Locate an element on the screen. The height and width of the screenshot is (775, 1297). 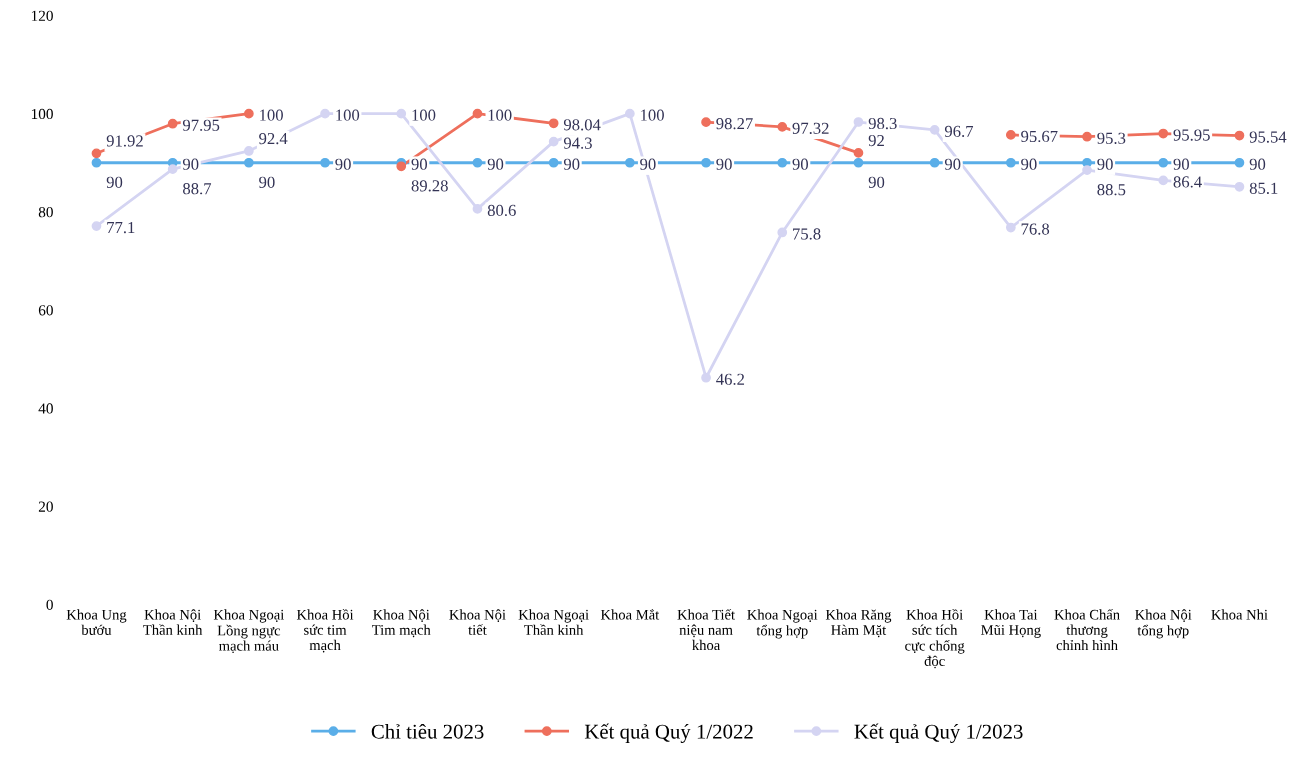
data-label: 92.4 is located at coordinates (273, 138).